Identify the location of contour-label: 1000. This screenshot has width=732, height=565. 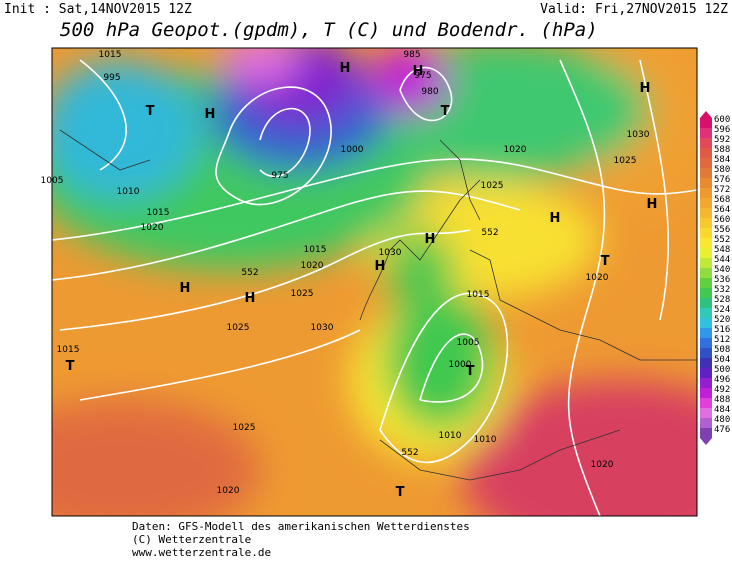
(352, 150).